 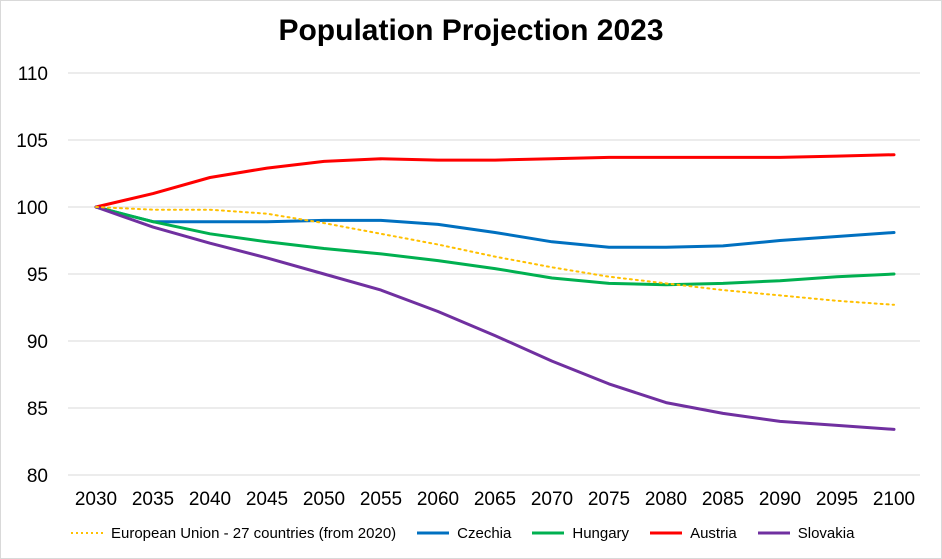 What do you see at coordinates (837, 499) in the screenshot?
I see `x-tick-label: 2095` at bounding box center [837, 499].